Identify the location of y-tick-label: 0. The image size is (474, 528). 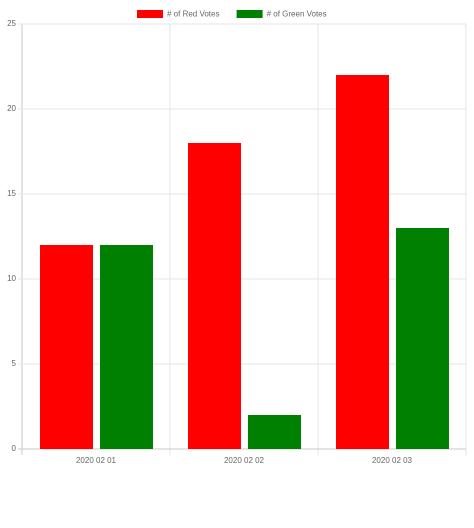
(14, 448).